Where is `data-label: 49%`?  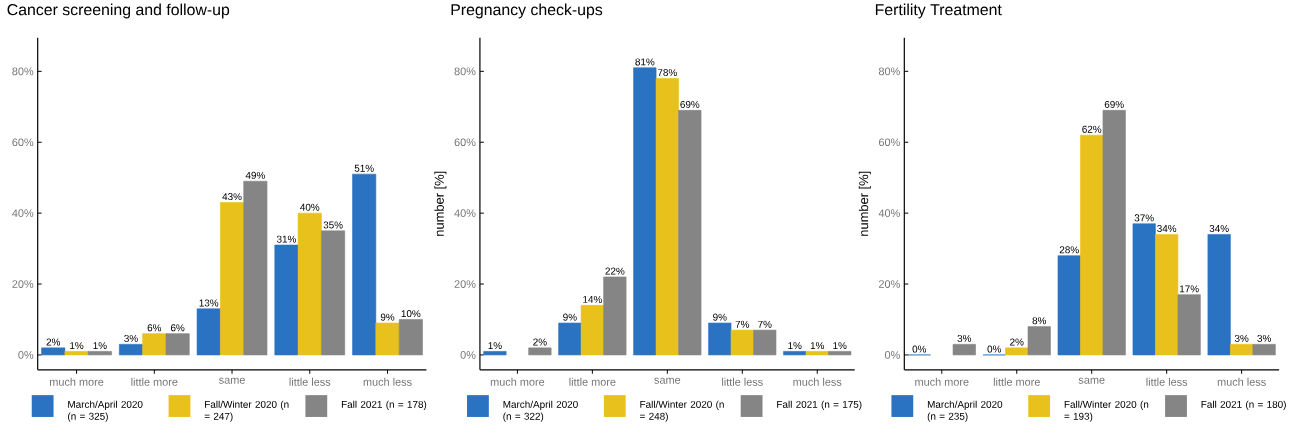
data-label: 49% is located at coordinates (255, 175).